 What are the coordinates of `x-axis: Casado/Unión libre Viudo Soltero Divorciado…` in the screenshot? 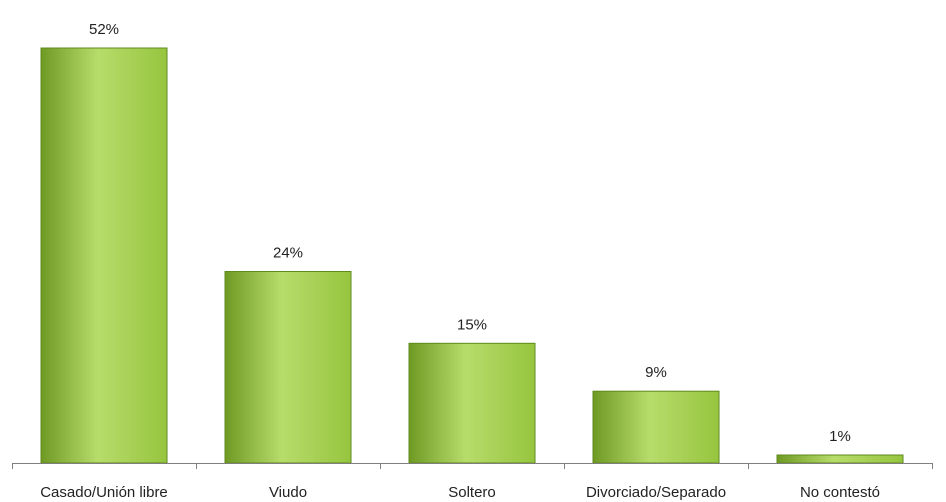 It's located at (472, 482).